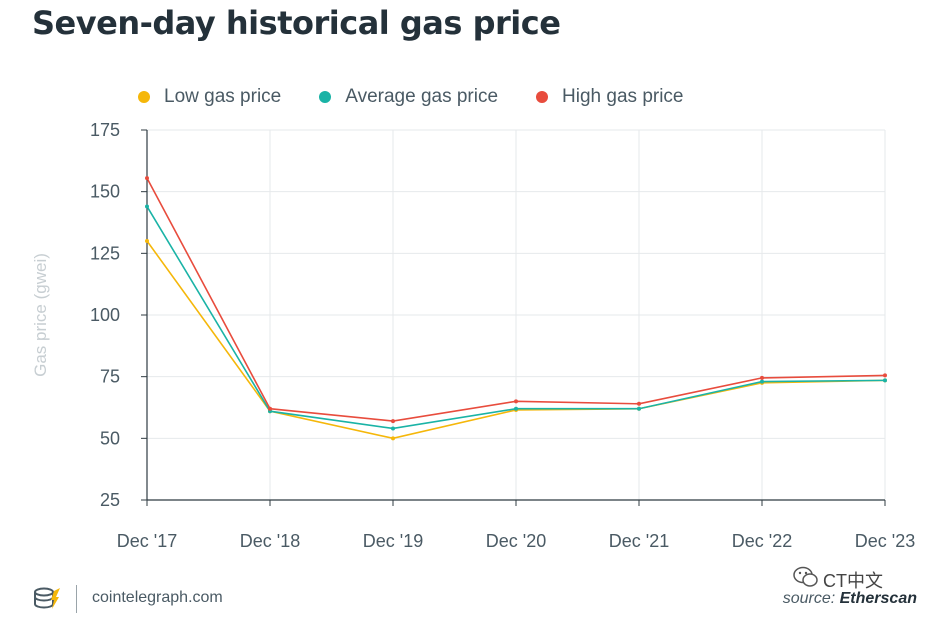 The image size is (935, 621). What do you see at coordinates (806, 579) in the screenshot?
I see `wechat-icon` at bounding box center [806, 579].